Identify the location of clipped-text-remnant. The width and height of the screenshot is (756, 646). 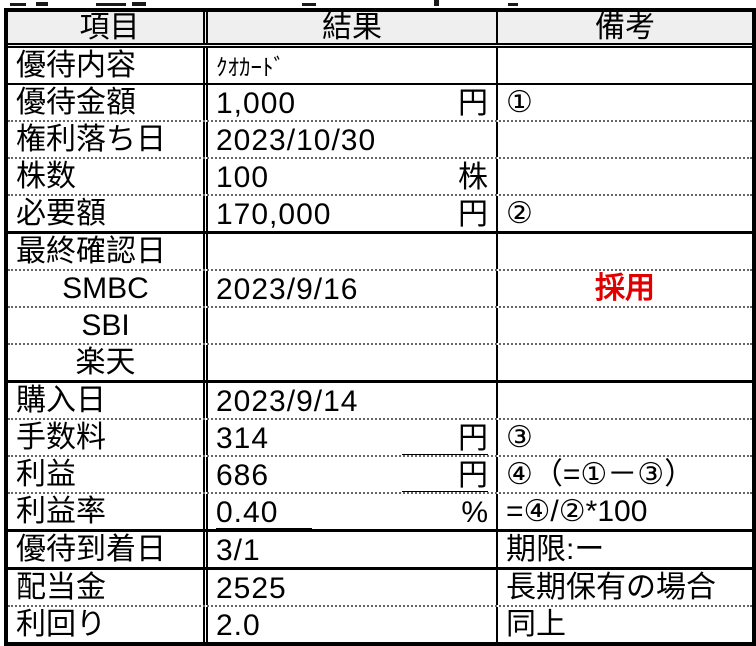
(376, 3).